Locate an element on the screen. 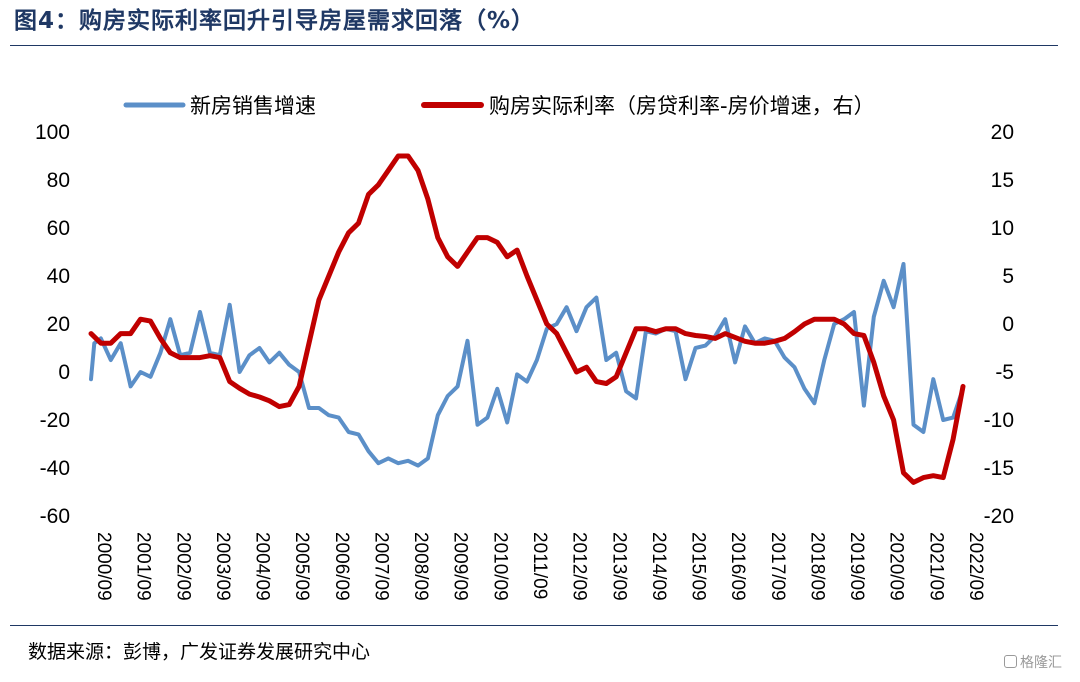  chart-title: 图4：购房实际利率回升引导房屋需求回落（%） is located at coordinates (275, 21).